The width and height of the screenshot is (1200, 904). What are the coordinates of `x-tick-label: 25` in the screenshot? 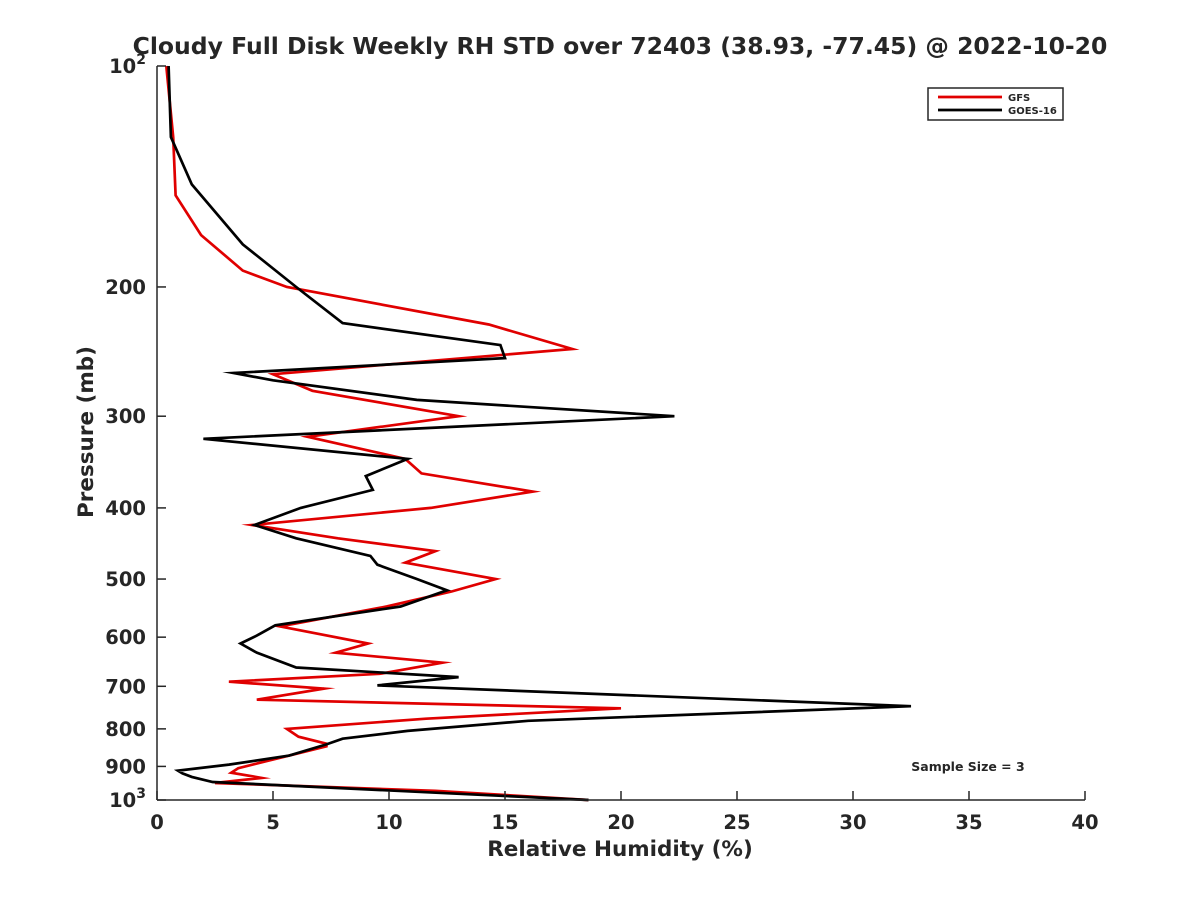 It's located at (736, 822).